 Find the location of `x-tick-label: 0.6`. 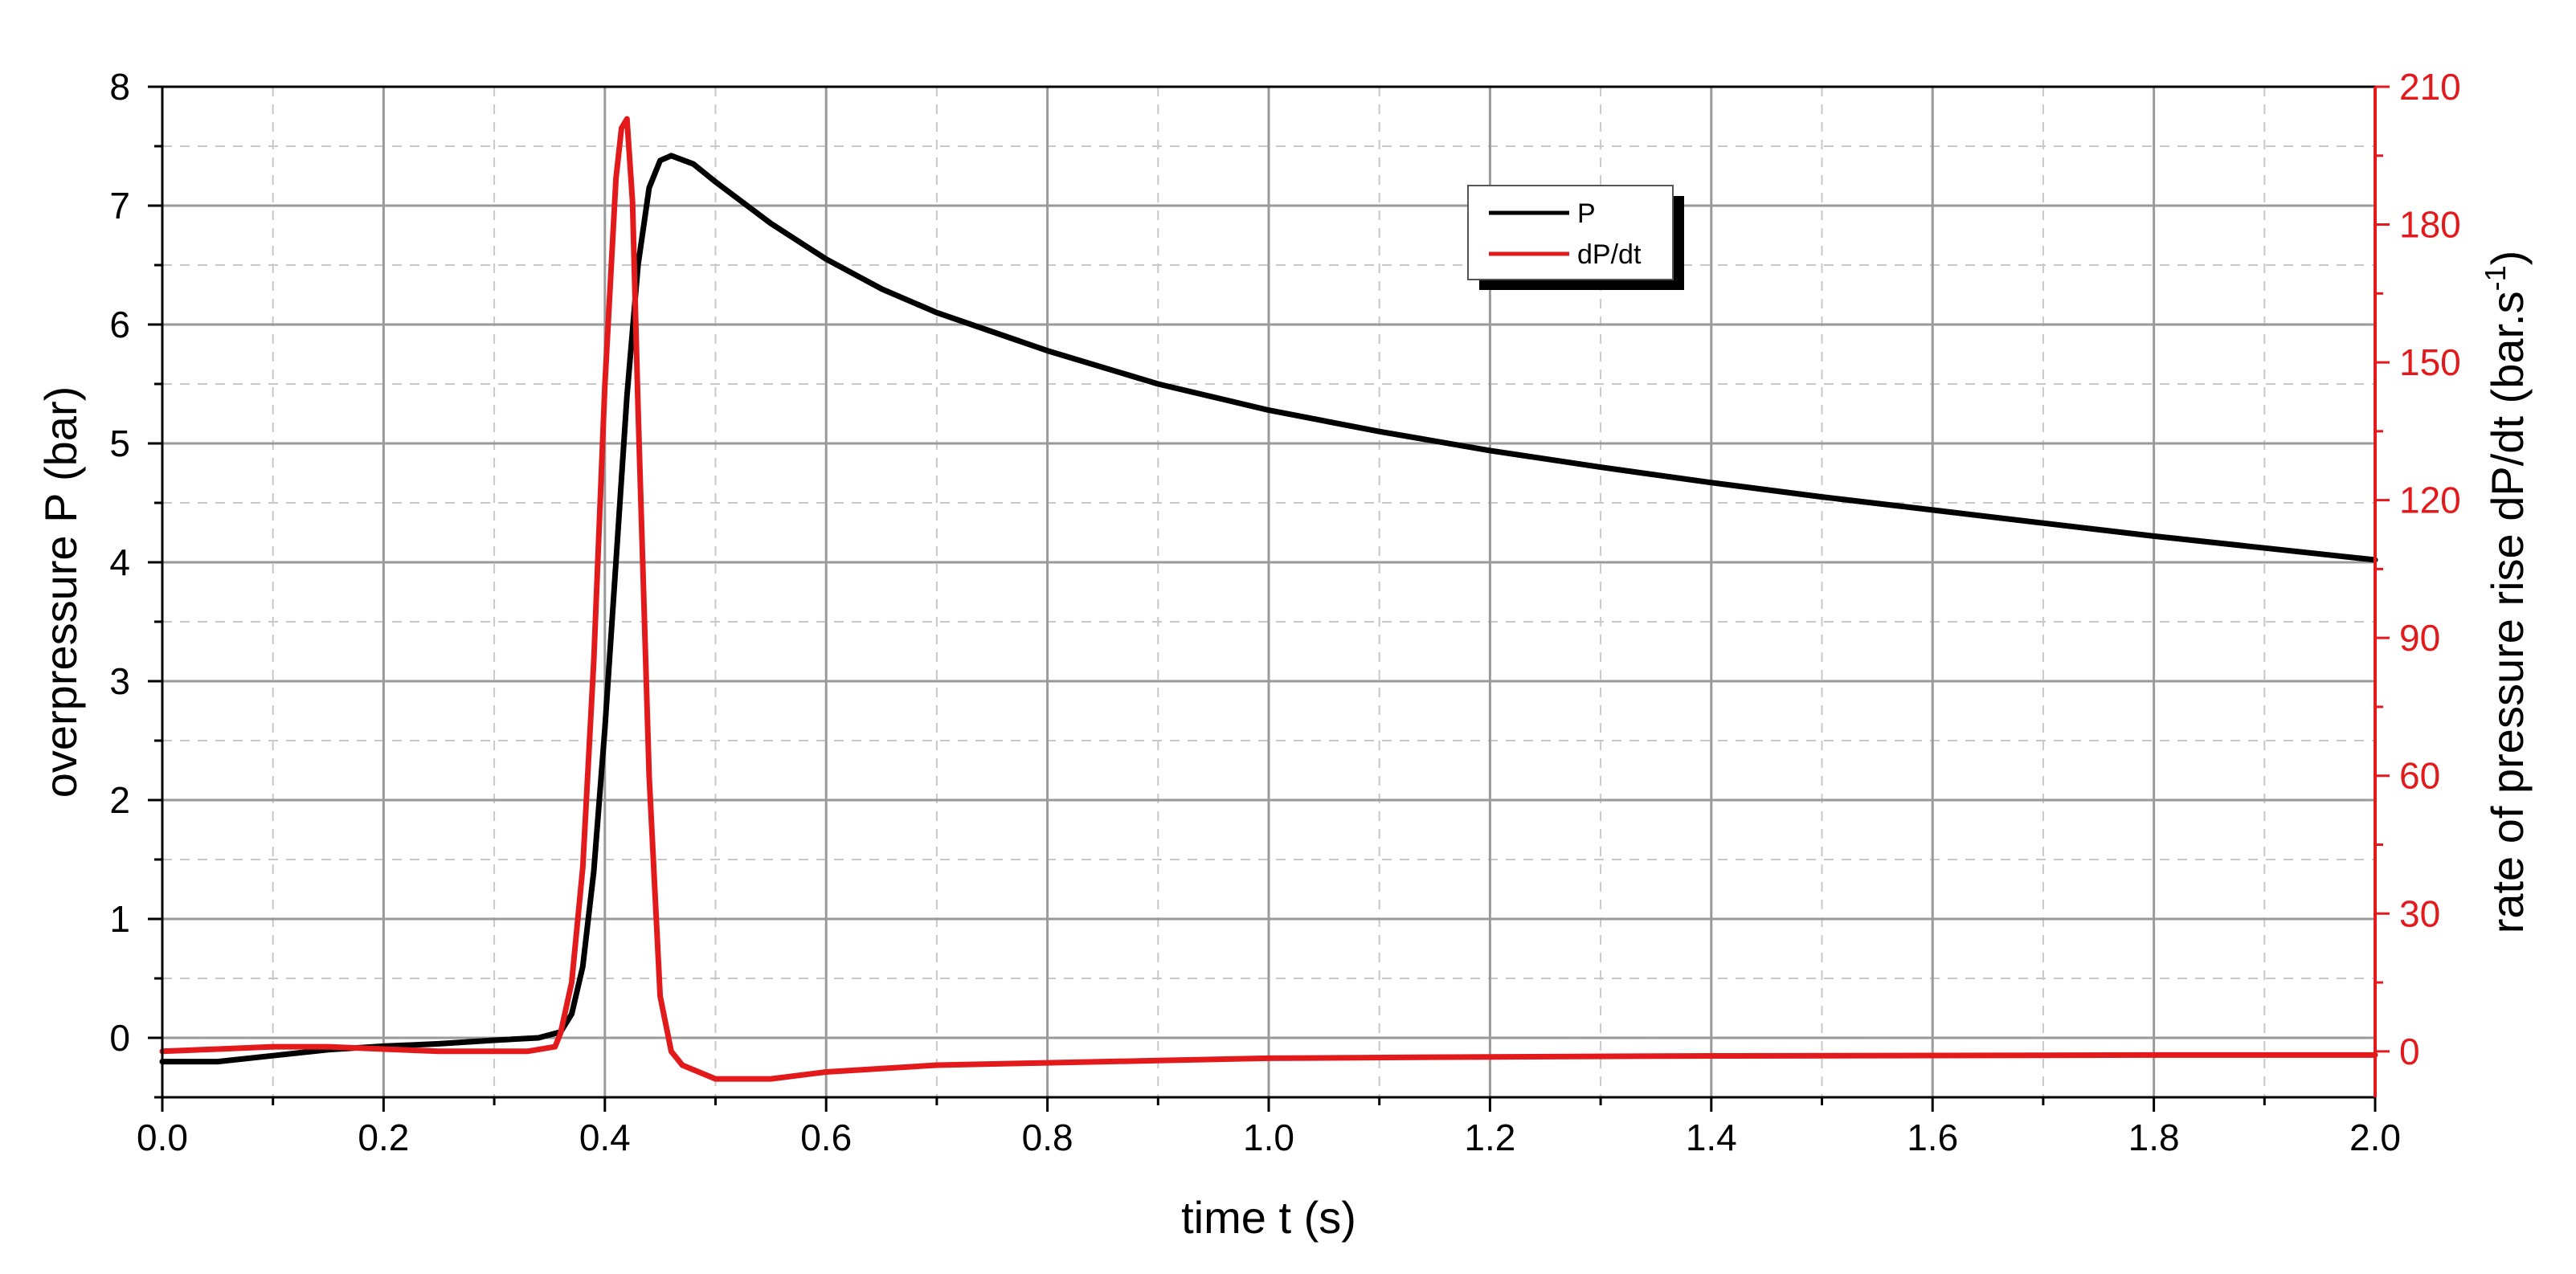

x-tick-label: 0.6 is located at coordinates (826, 1137).